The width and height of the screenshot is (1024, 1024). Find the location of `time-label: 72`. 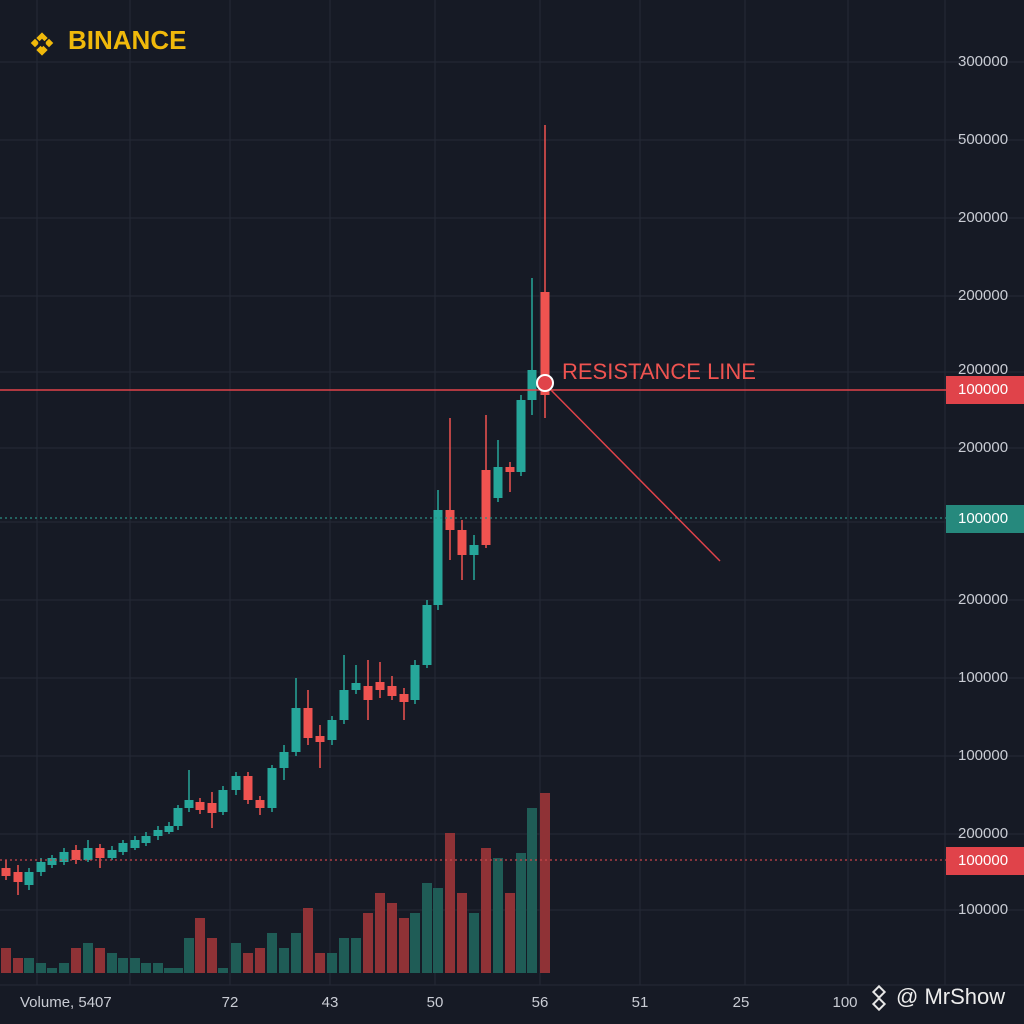

time-label: 72 is located at coordinates (230, 1002).